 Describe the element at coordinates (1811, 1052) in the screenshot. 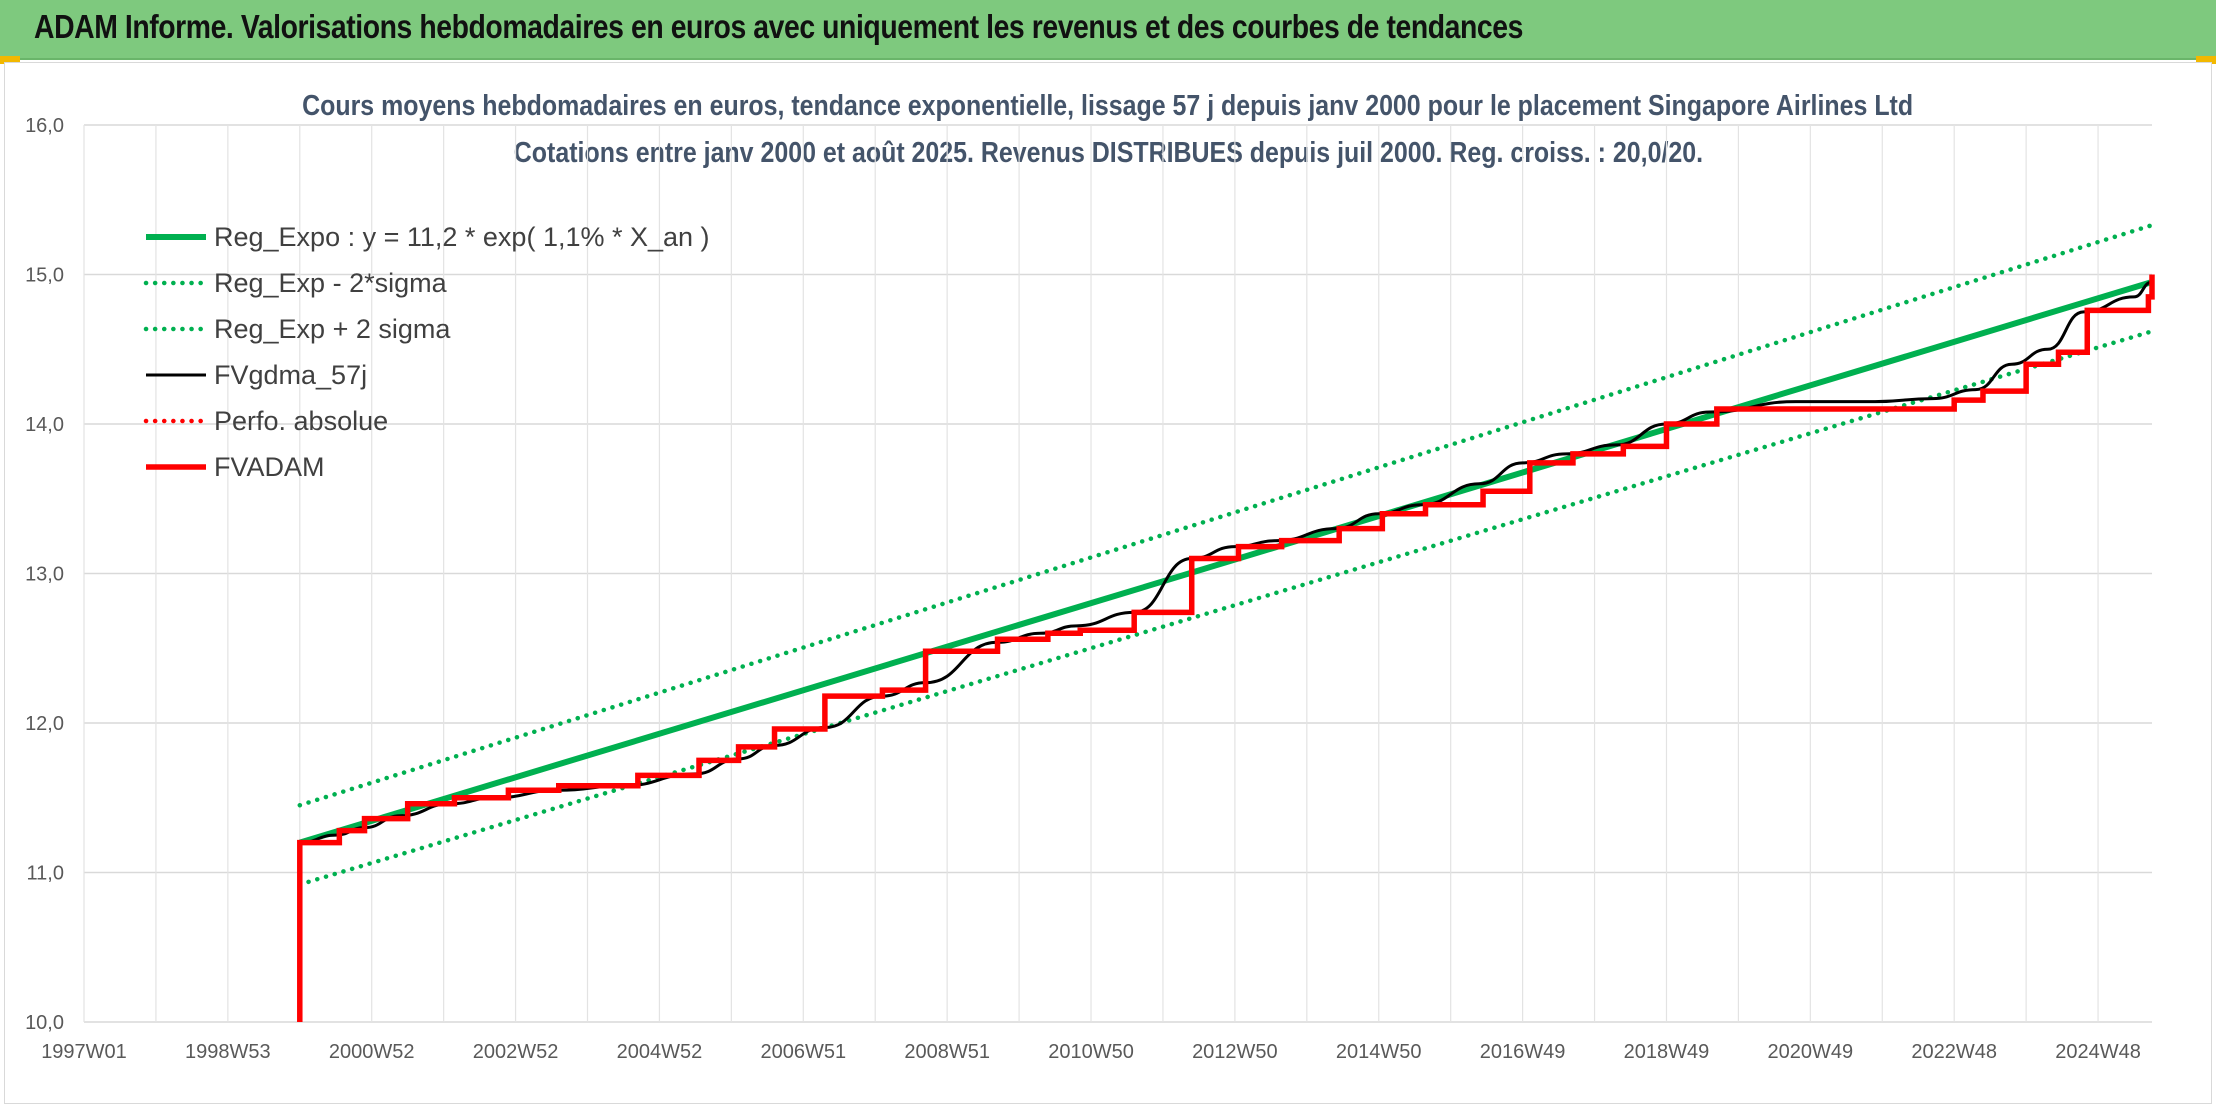

I see `x-tick-label: 2020W49` at that location.